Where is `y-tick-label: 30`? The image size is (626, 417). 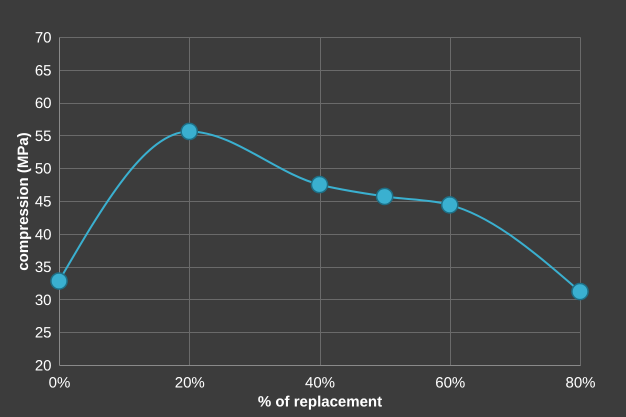 y-tick-label: 30 is located at coordinates (43, 300).